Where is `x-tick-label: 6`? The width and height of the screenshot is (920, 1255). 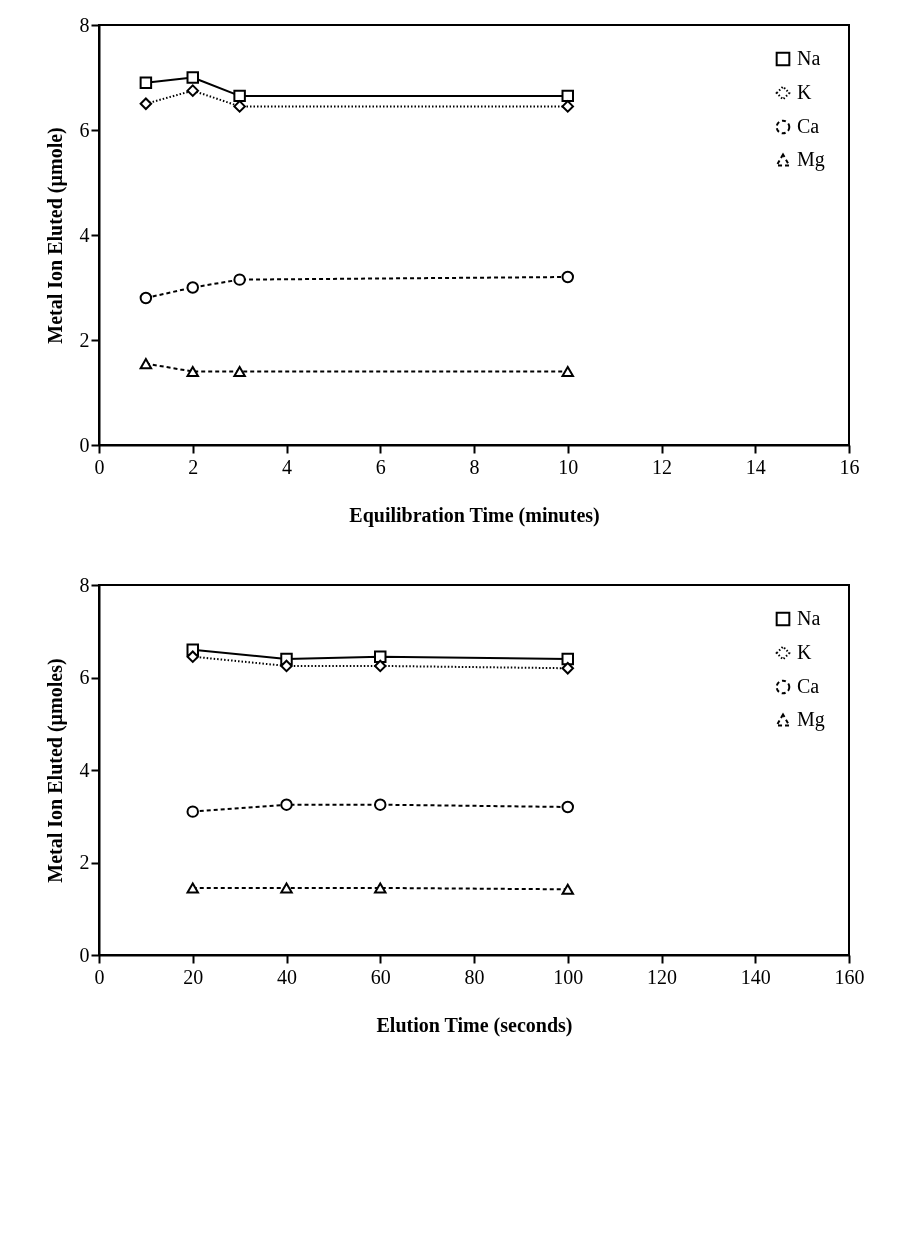
x-tick-label: 6 is located at coordinates (380, 466).